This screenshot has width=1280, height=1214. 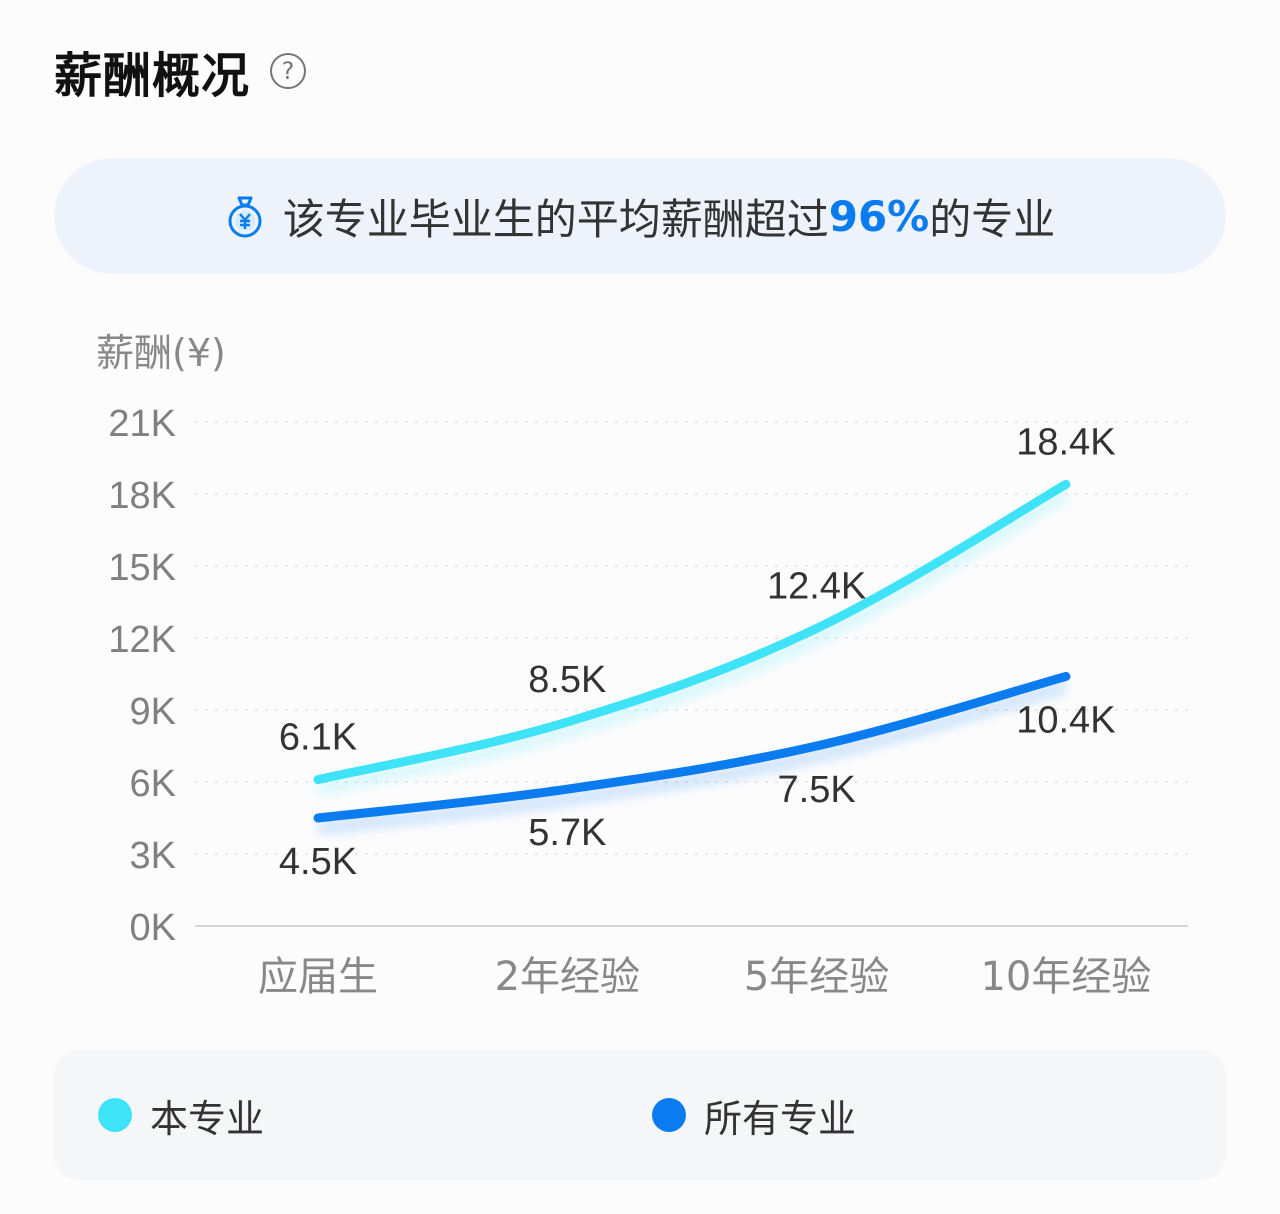 I want to click on y-tick-label: 9K, so click(x=153, y=712).